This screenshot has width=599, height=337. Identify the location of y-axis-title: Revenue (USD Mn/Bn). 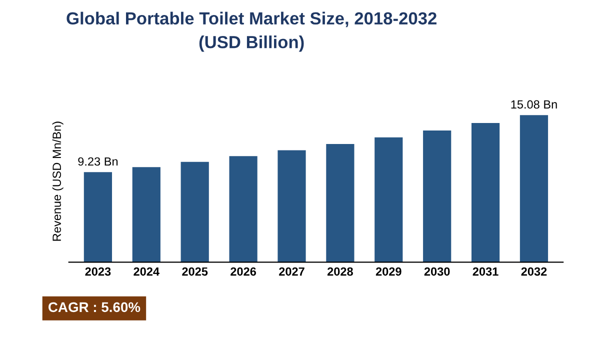
(58, 181).